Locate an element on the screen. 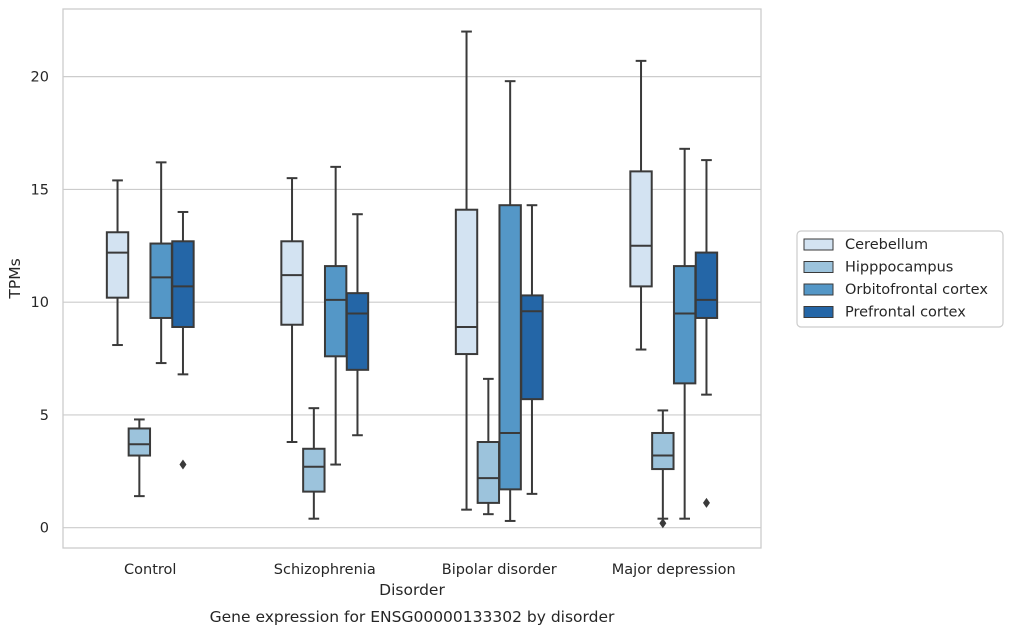 Image resolution: width=1013 pixels, height=634 pixels. y-tick-label: 10 is located at coordinates (40, 303).